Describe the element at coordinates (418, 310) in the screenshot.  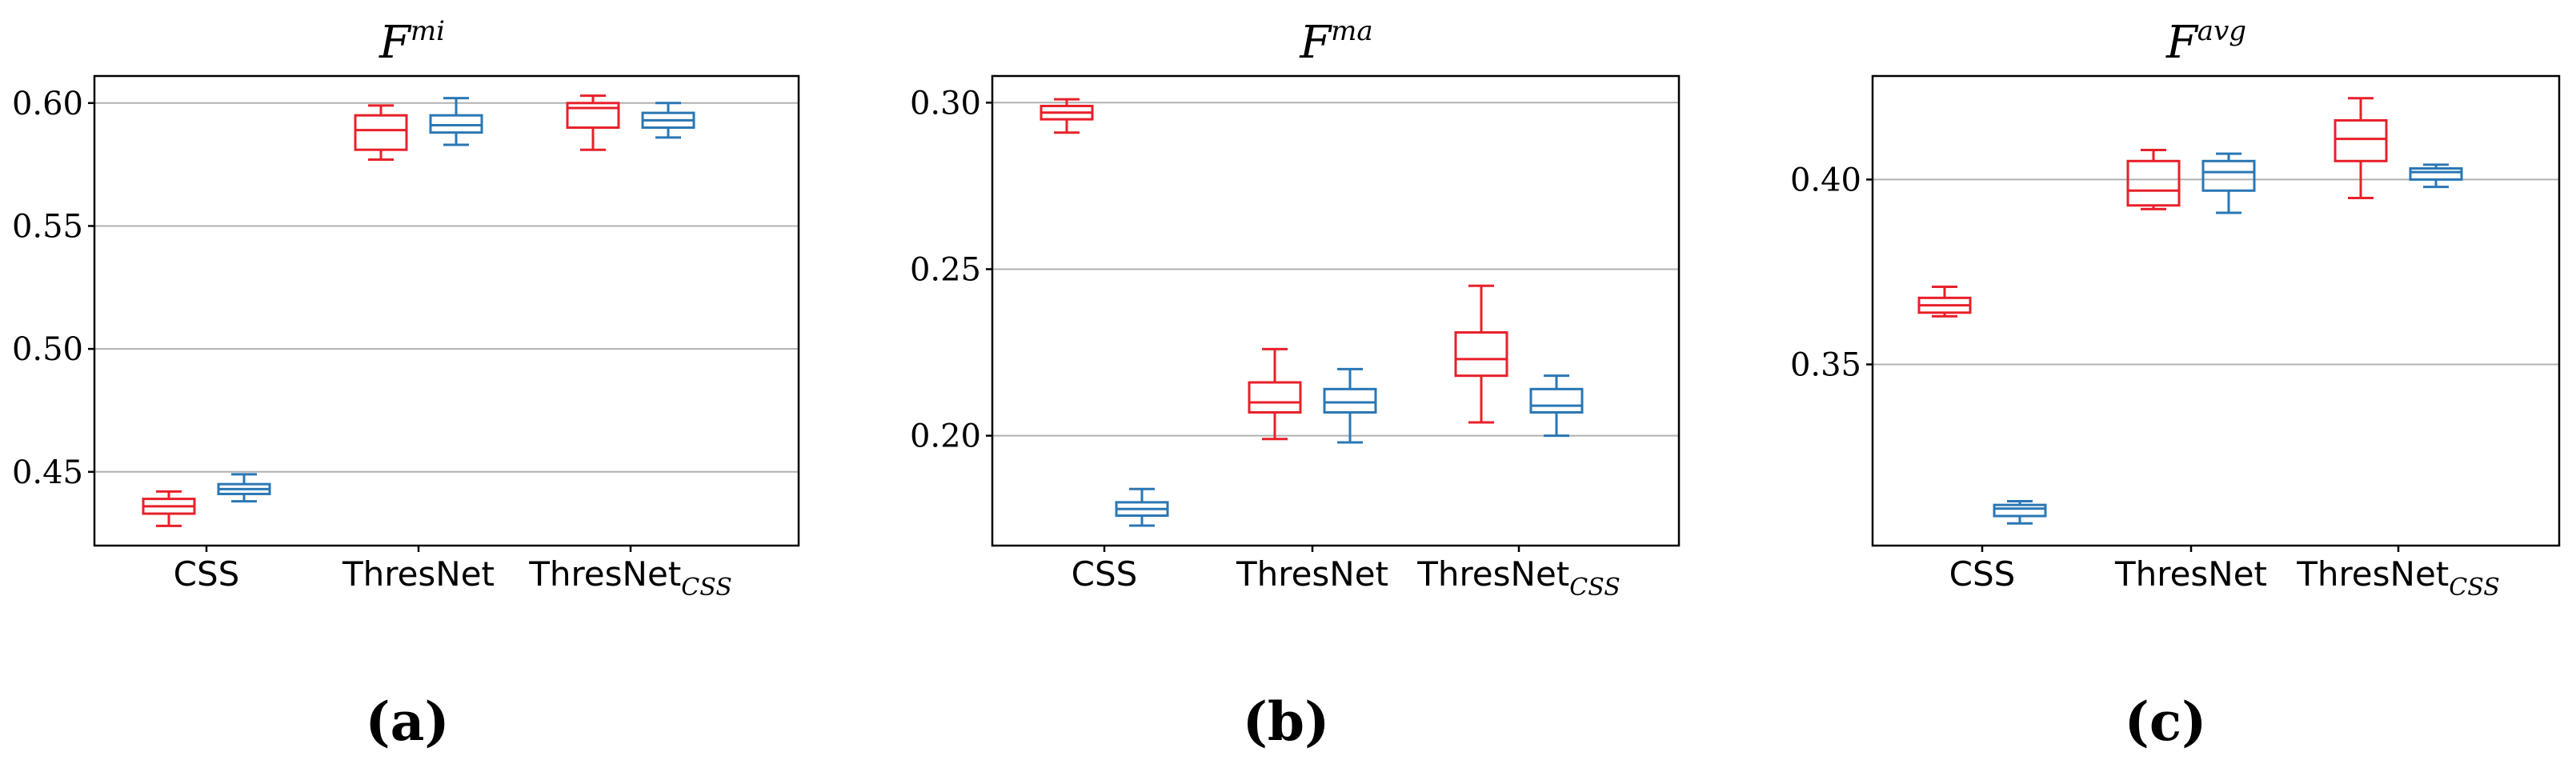
I see `panel-a-boxes` at that location.